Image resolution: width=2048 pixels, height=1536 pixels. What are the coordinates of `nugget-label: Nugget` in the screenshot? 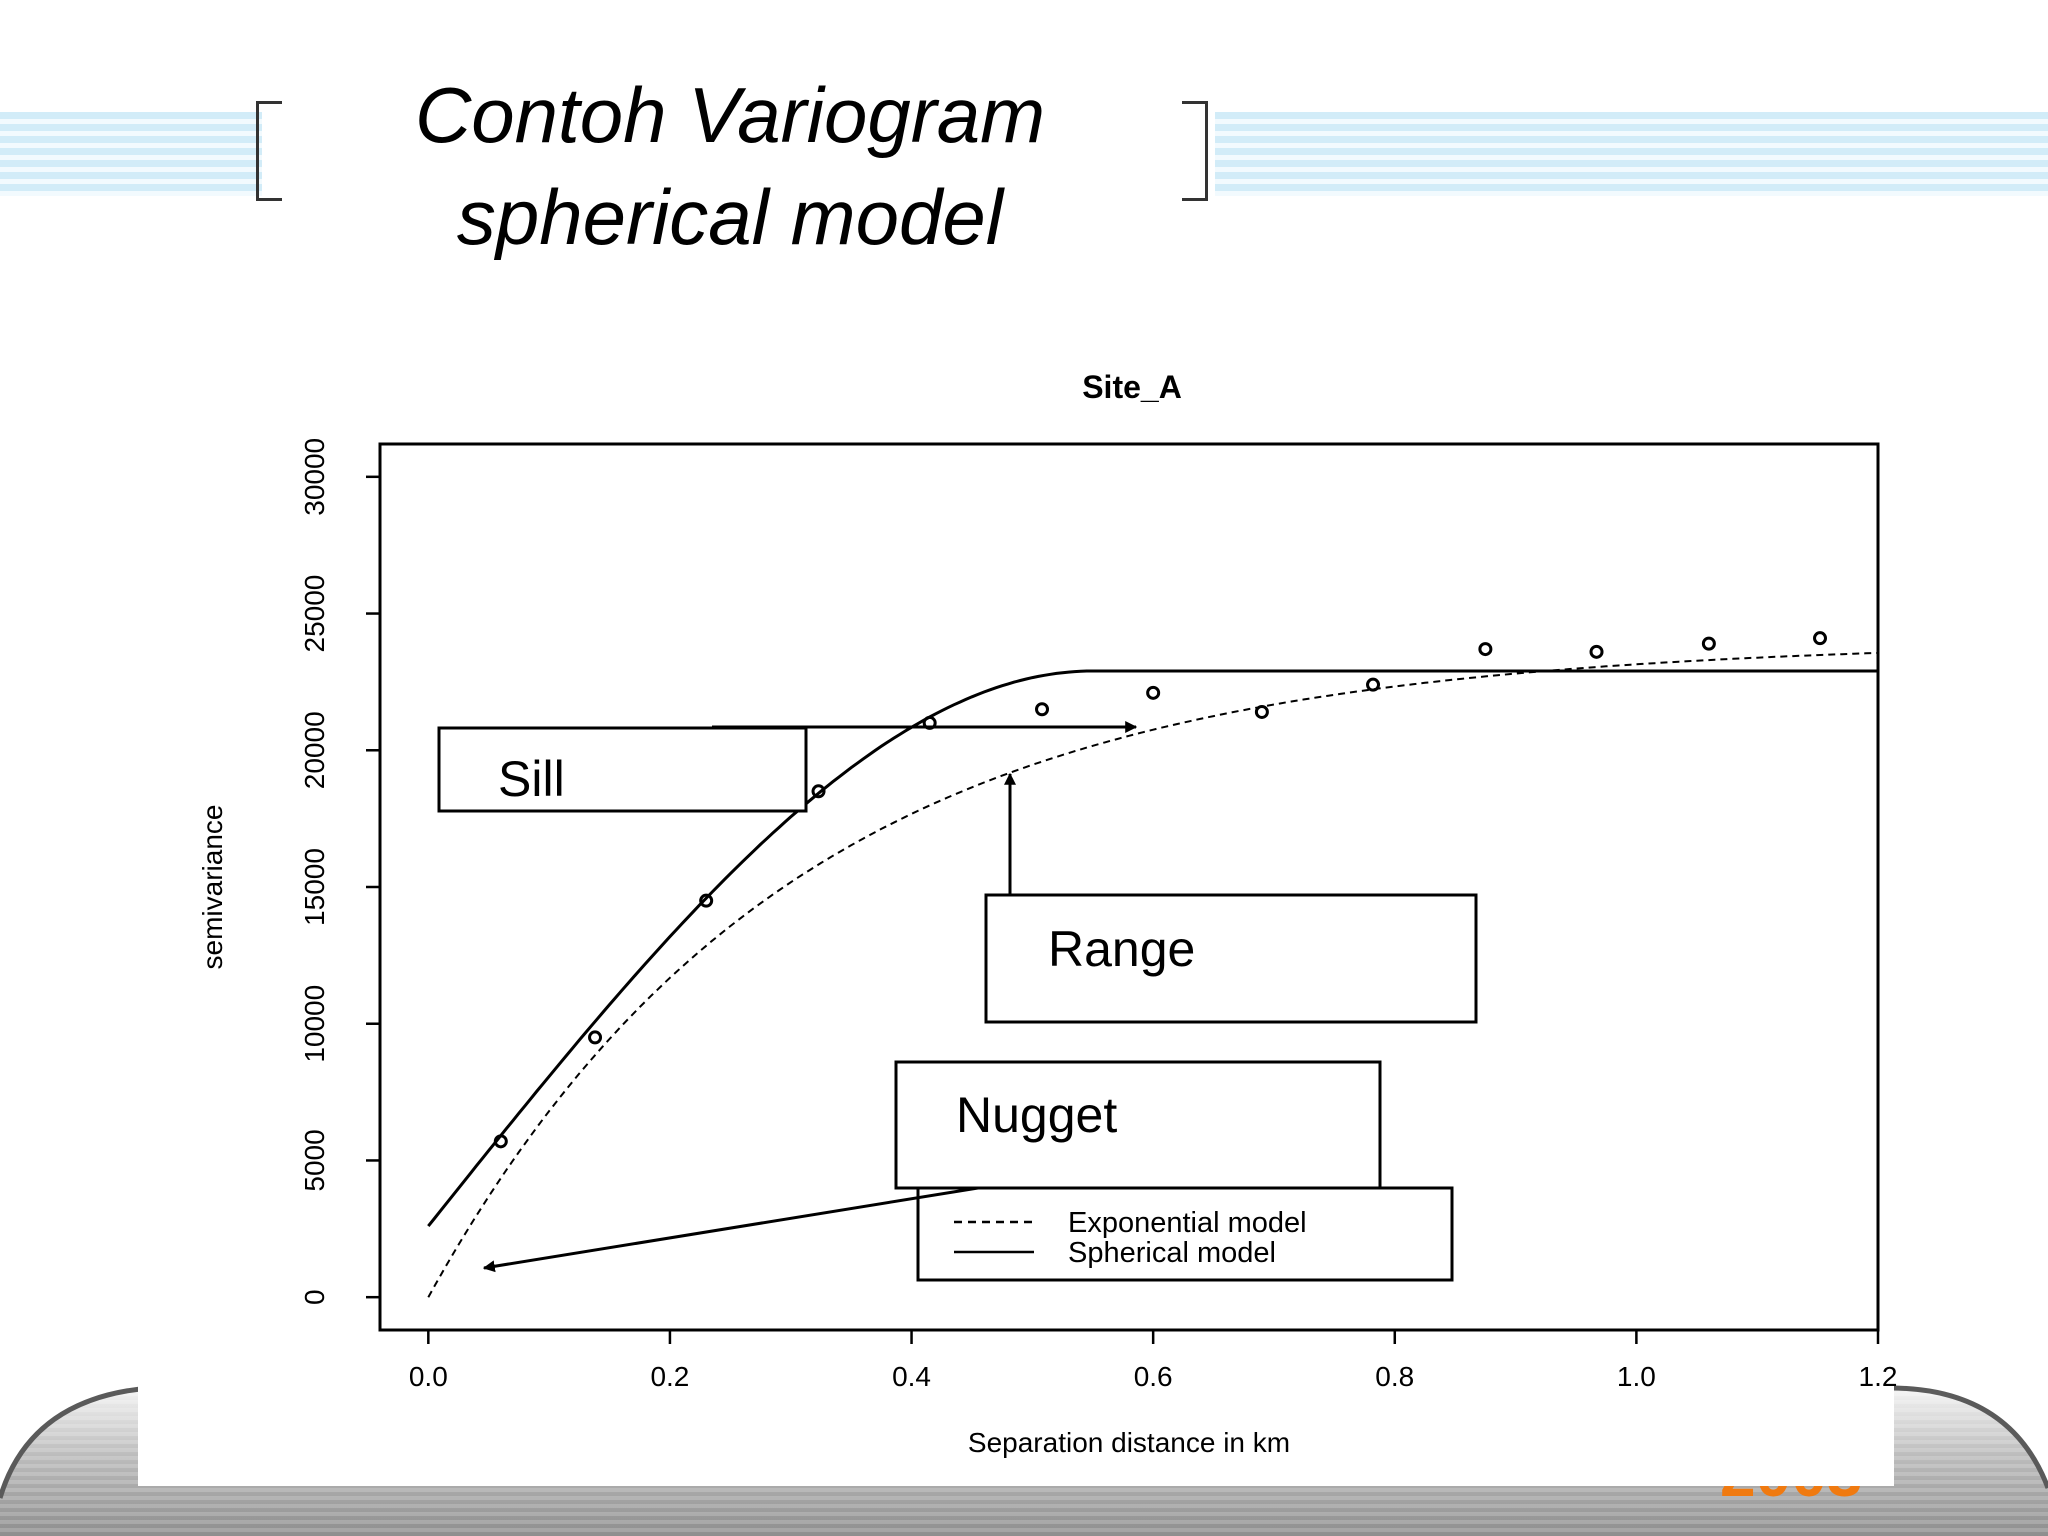 It's located at (1036, 1115).